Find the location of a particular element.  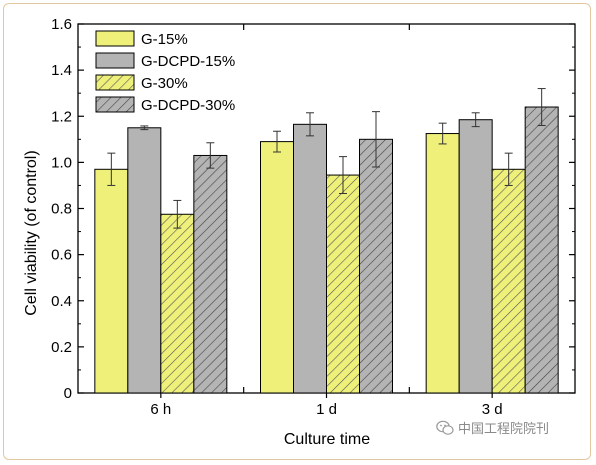

legend-label: G-DCPD-30% is located at coordinates (188, 105).